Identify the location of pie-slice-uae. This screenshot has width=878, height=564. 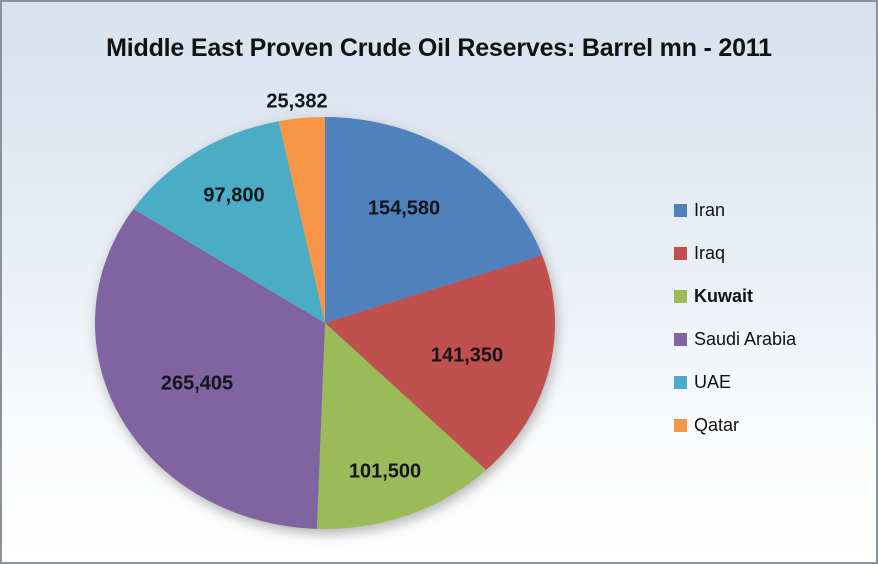
(229, 222).